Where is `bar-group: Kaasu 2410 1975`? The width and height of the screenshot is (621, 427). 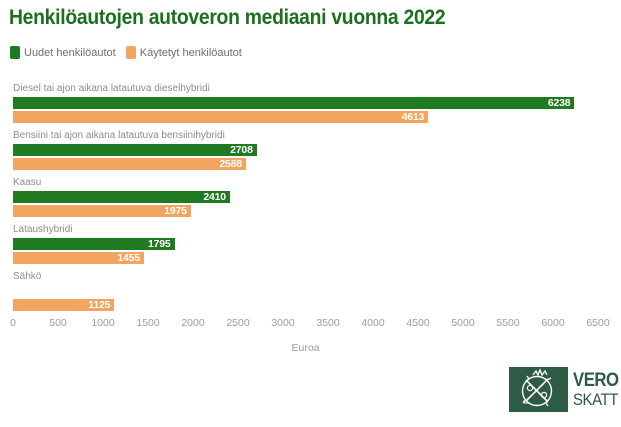 bar-group: Kaasu 2410 1975 is located at coordinates (305, 197).